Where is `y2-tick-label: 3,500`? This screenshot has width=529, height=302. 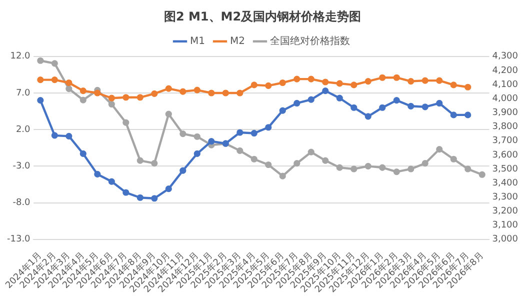
y2-tick-label: 3,500 is located at coordinates (505, 169).